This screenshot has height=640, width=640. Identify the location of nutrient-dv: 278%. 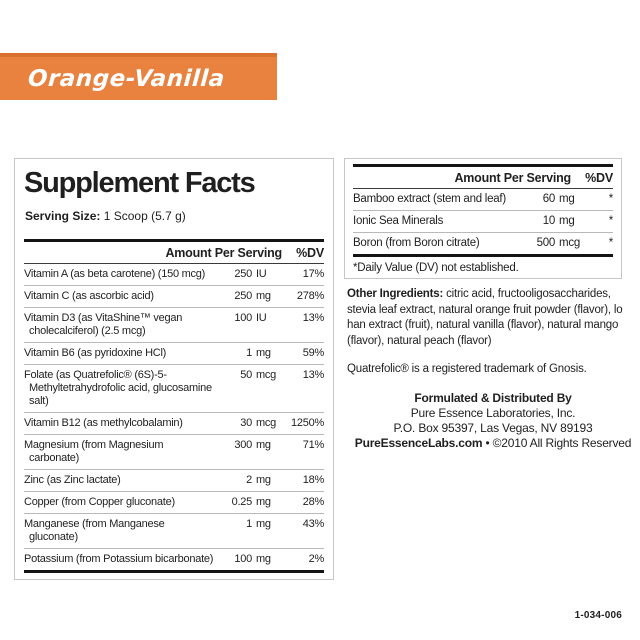
(310, 296).